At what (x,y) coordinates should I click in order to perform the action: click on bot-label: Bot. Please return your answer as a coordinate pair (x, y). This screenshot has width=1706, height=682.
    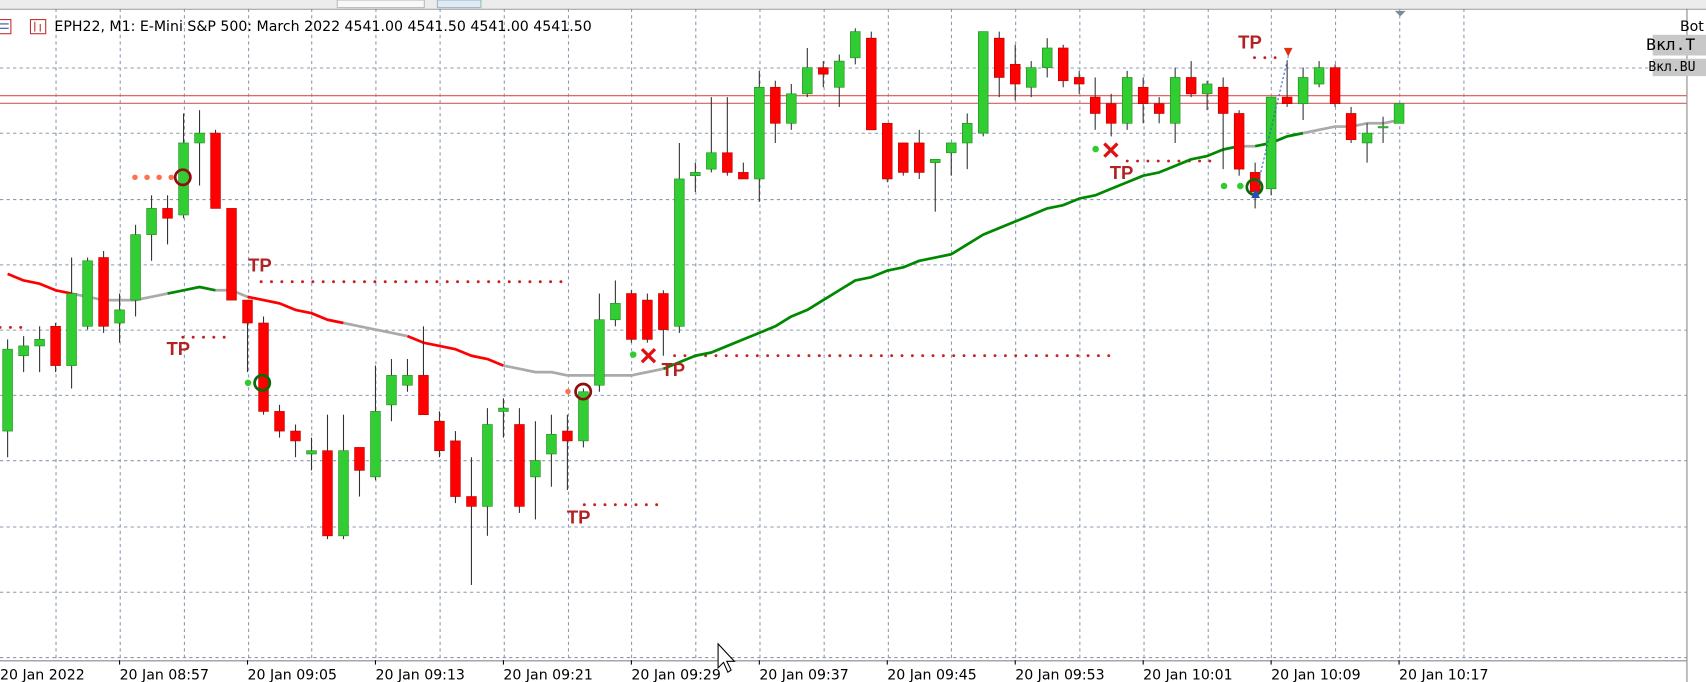
    Looking at the image, I should click on (1692, 27).